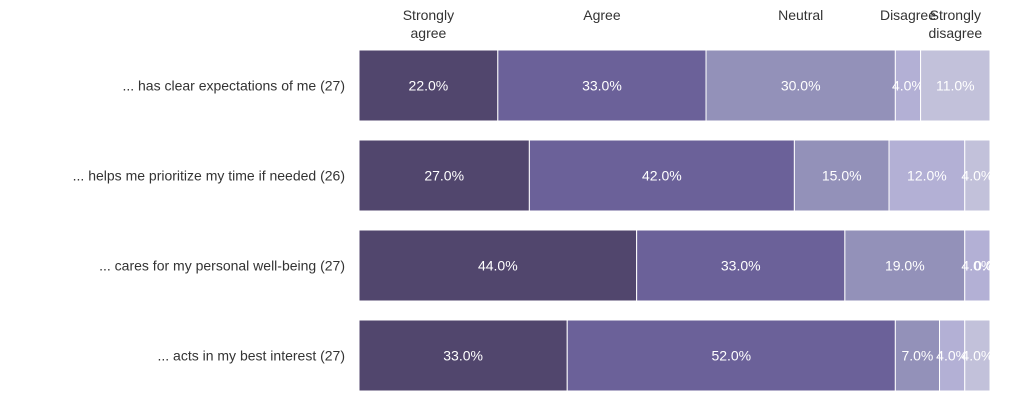 The width and height of the screenshot is (1024, 400). What do you see at coordinates (908, 86) in the screenshot?
I see `data-label-r0-c3: 4.0%` at bounding box center [908, 86].